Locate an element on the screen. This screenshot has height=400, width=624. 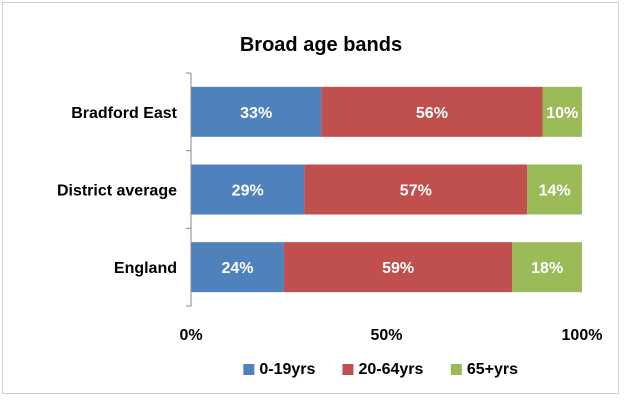
bar-65-yrs-bradford-east is located at coordinates (562, 111).